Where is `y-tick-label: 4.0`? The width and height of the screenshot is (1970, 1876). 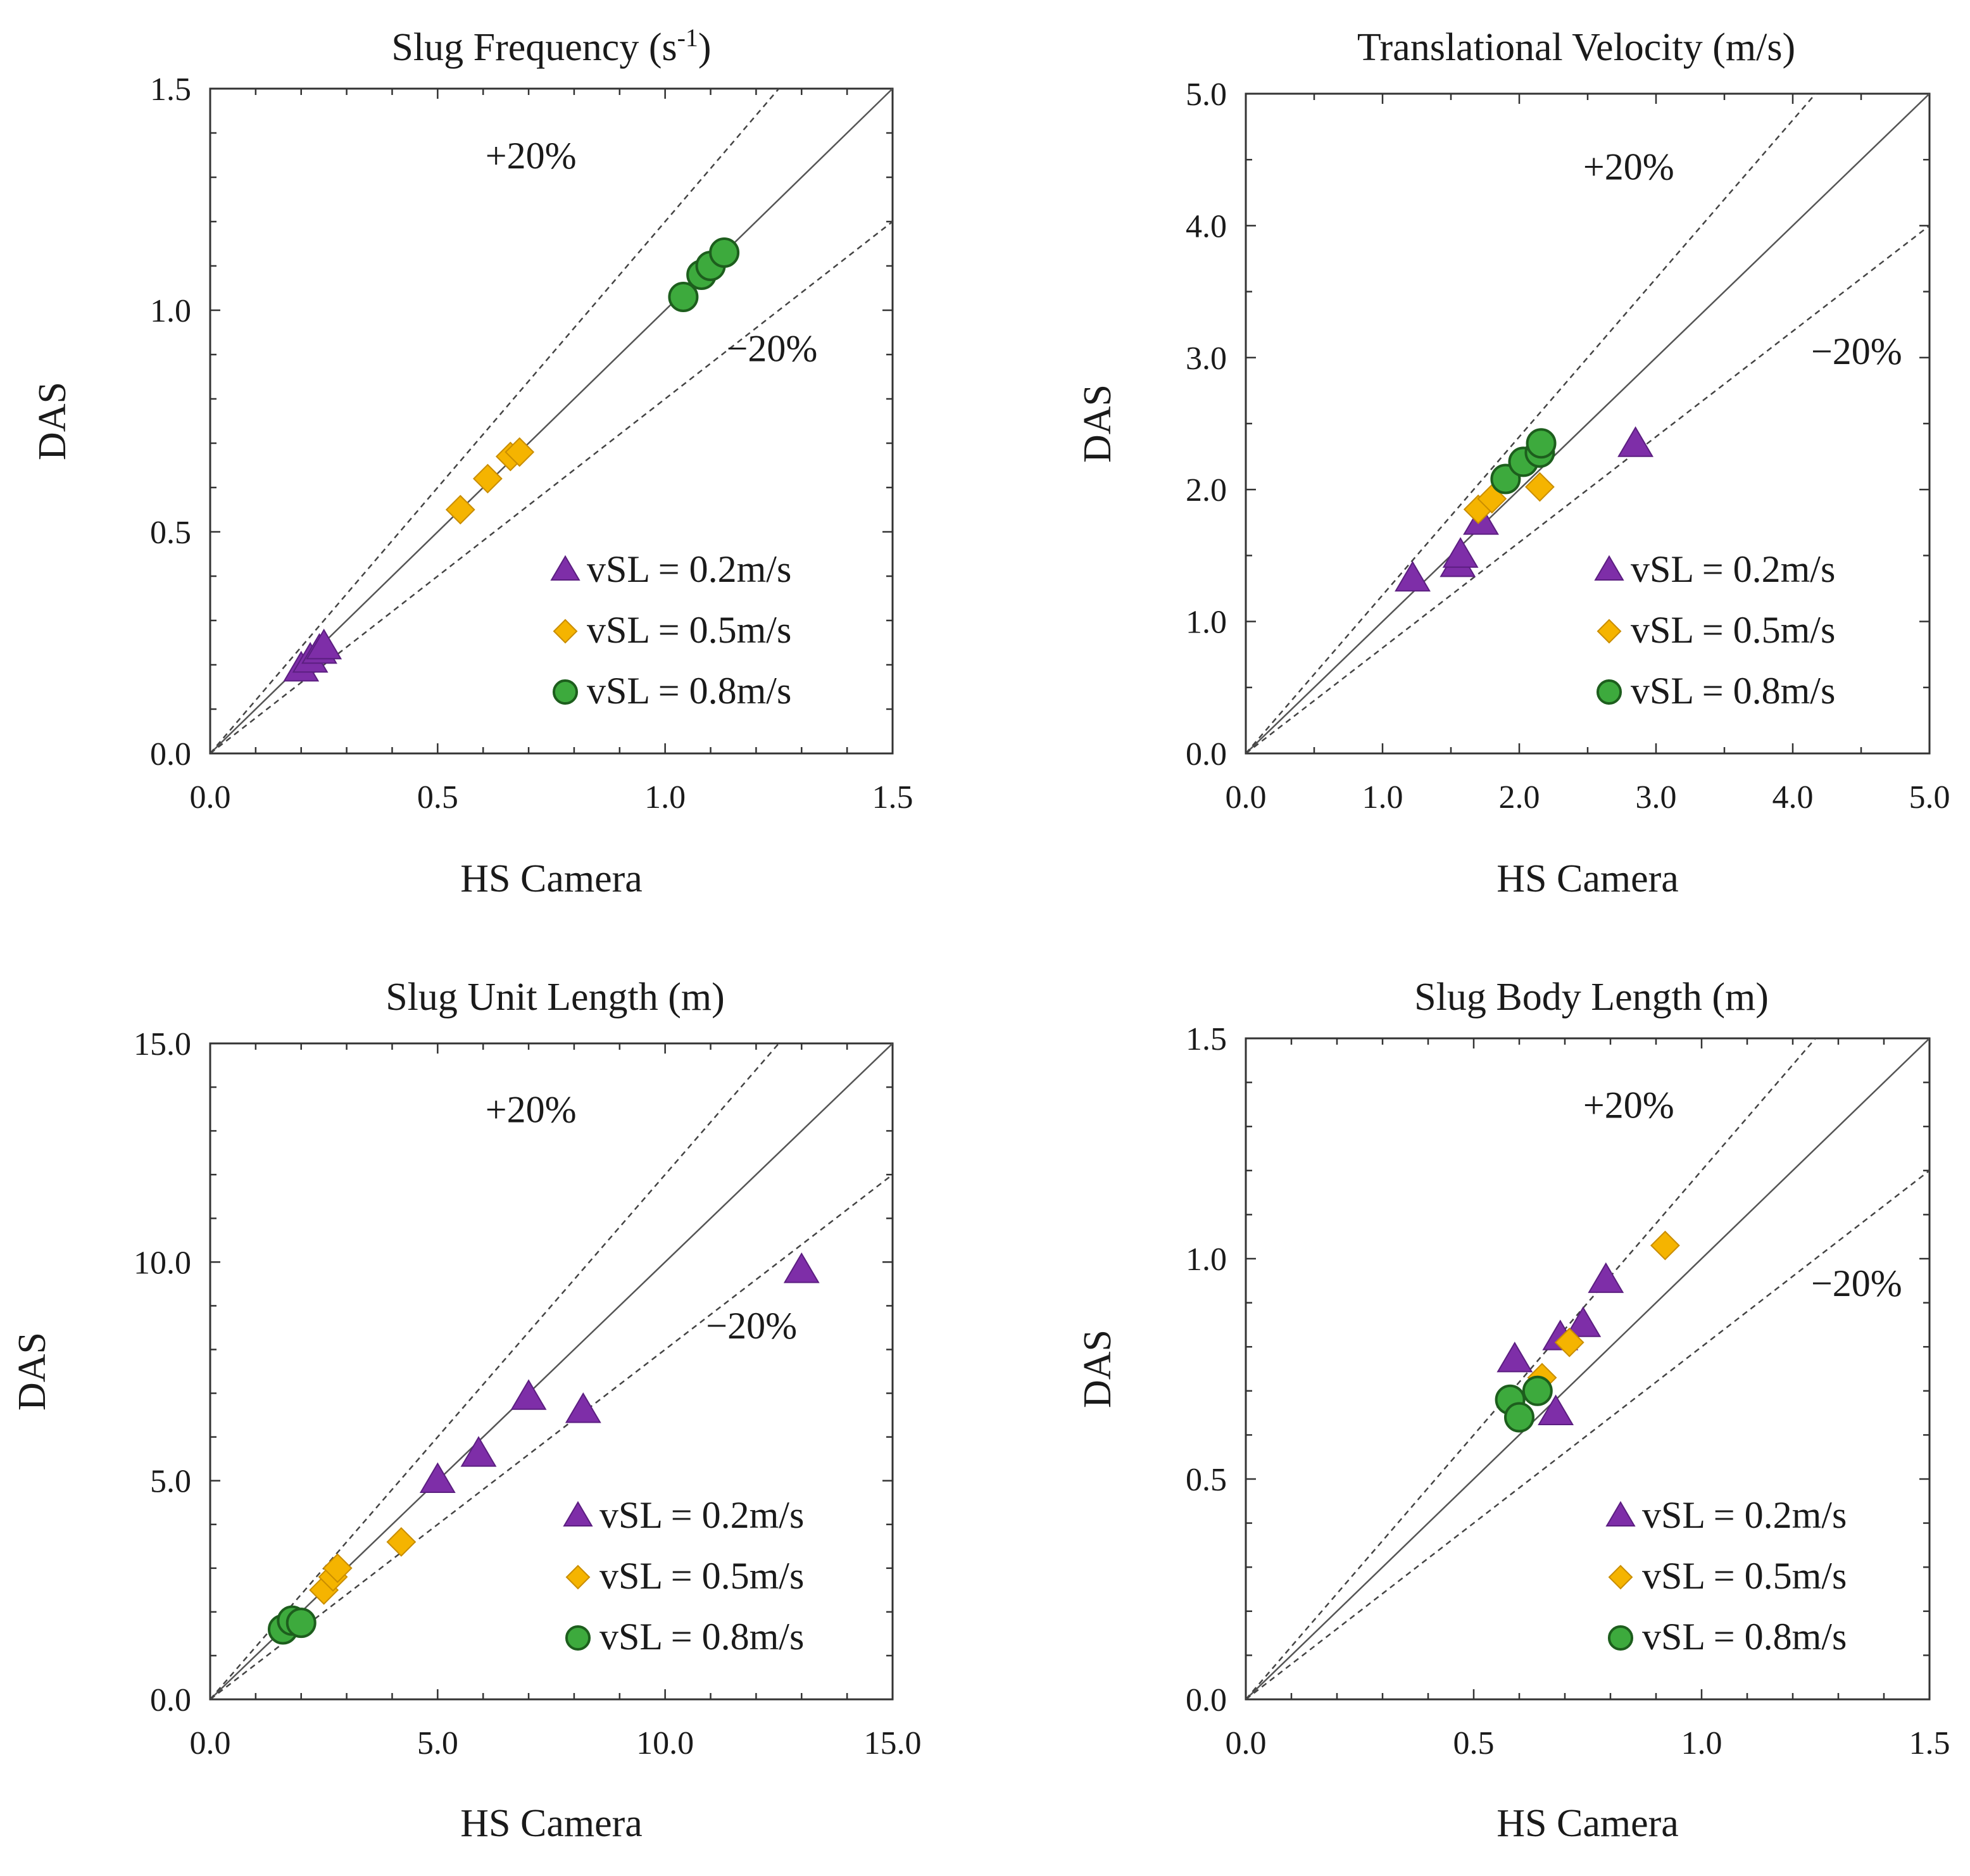 y-tick-label: 4.0 is located at coordinates (1206, 226).